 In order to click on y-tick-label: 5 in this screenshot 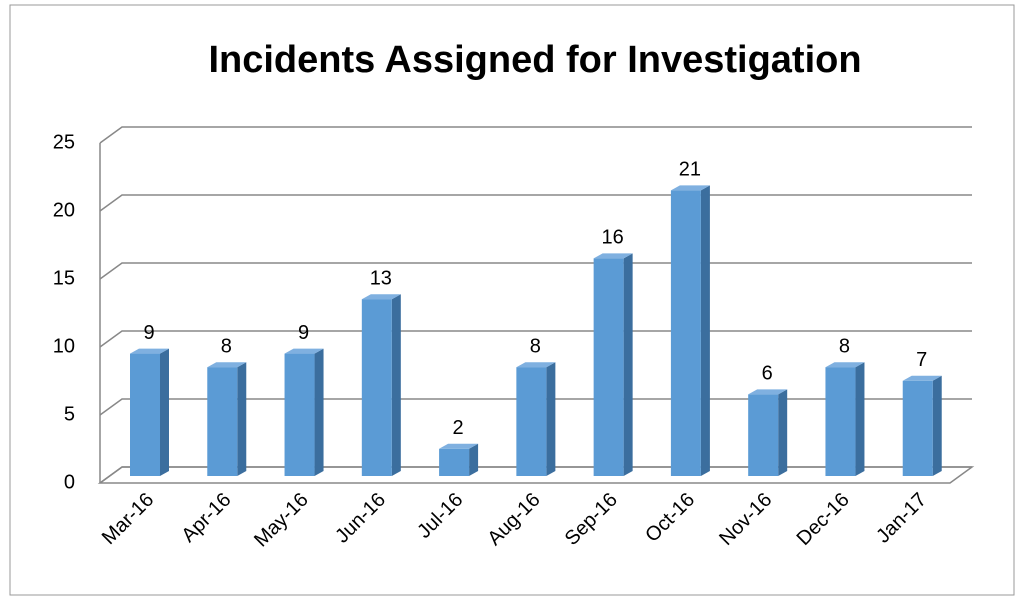, I will do `click(69, 414)`.